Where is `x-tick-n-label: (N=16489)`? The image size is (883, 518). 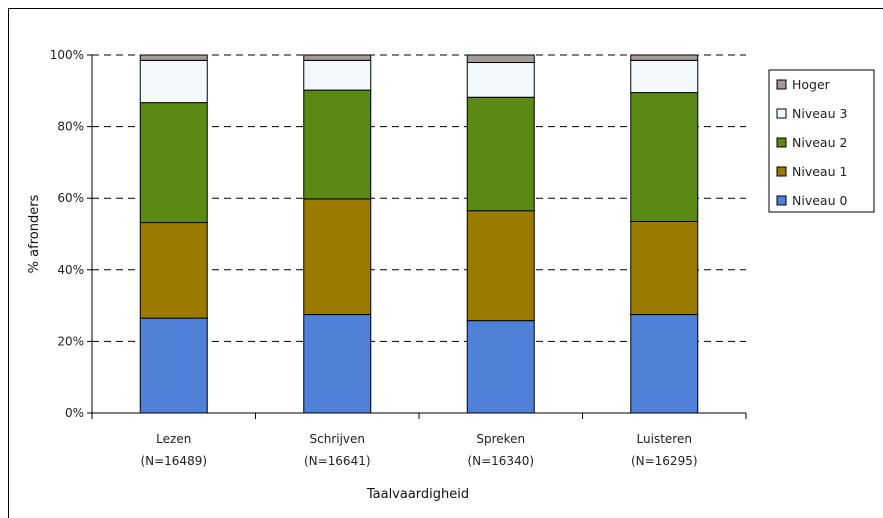 x-tick-n-label: (N=16489) is located at coordinates (173, 461).